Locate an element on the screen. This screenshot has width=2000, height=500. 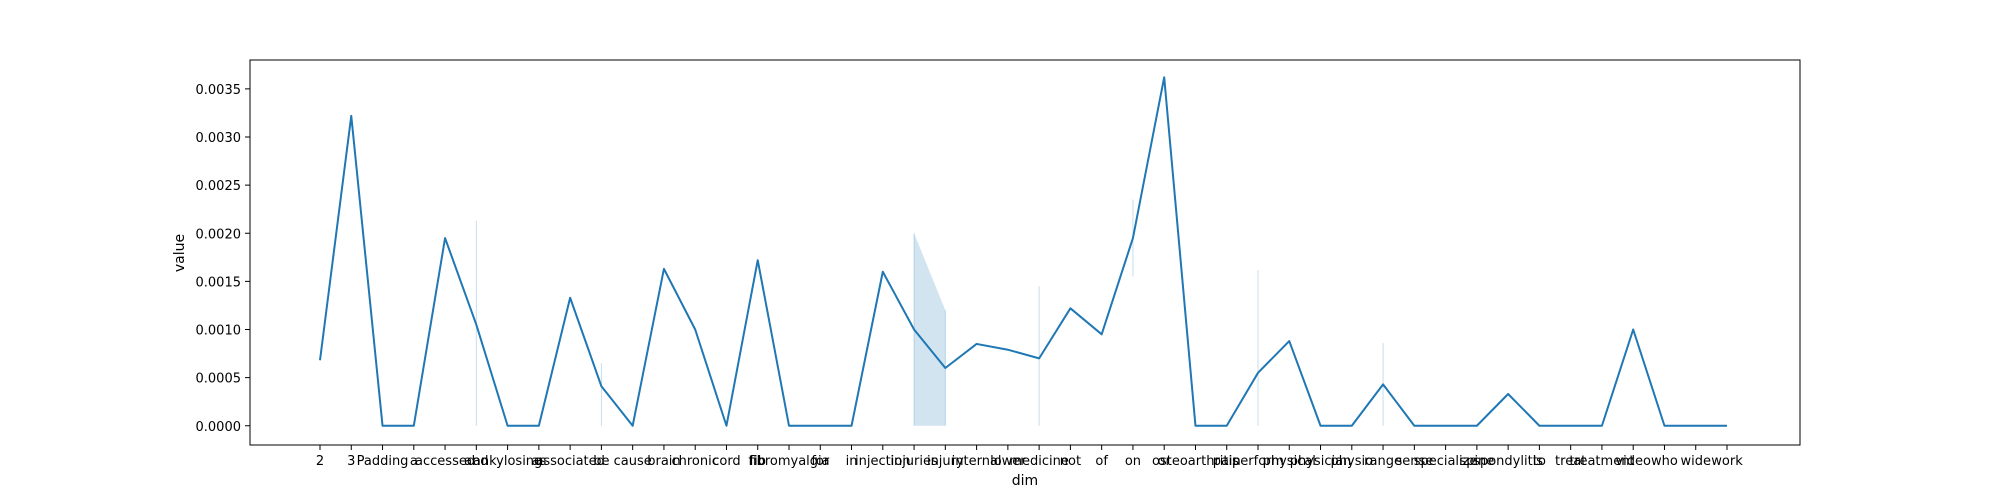
y-tick-label: 0.0000 is located at coordinates (219, 427).